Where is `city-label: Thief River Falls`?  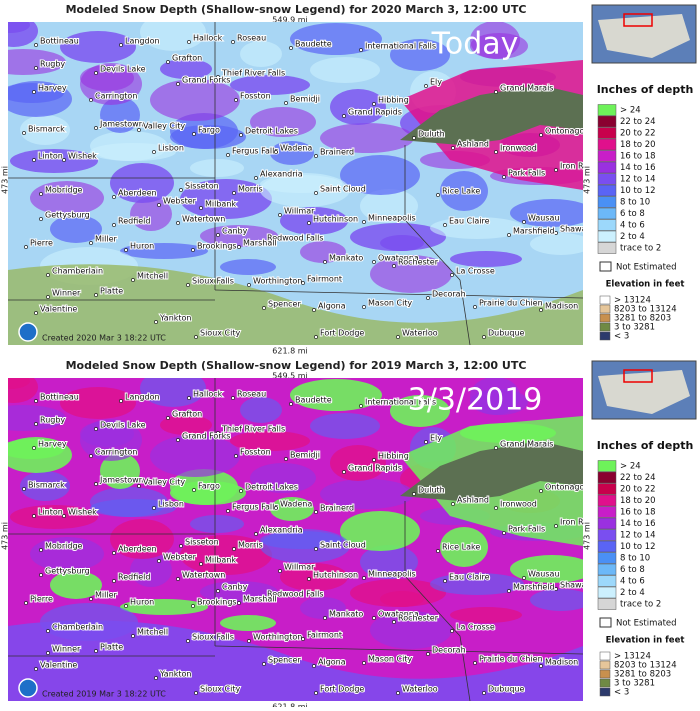 city-label: Thief River Falls is located at coordinates (253, 429).